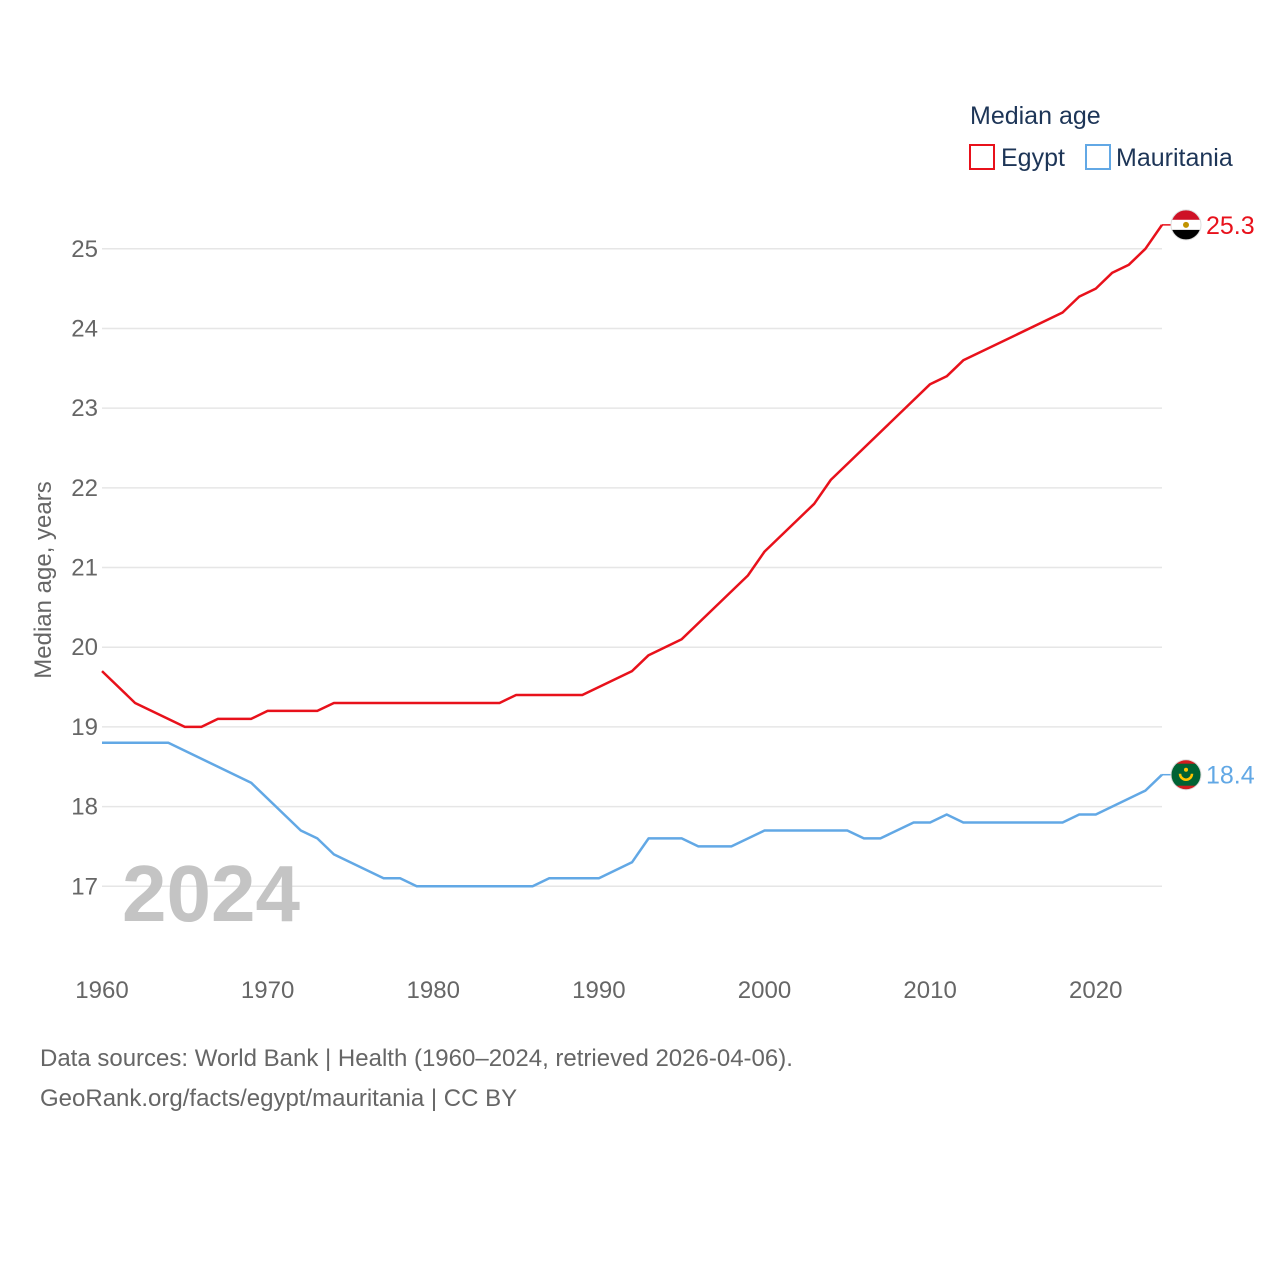 The width and height of the screenshot is (1280, 1280). I want to click on x-tick-label: 2010, so click(929, 990).